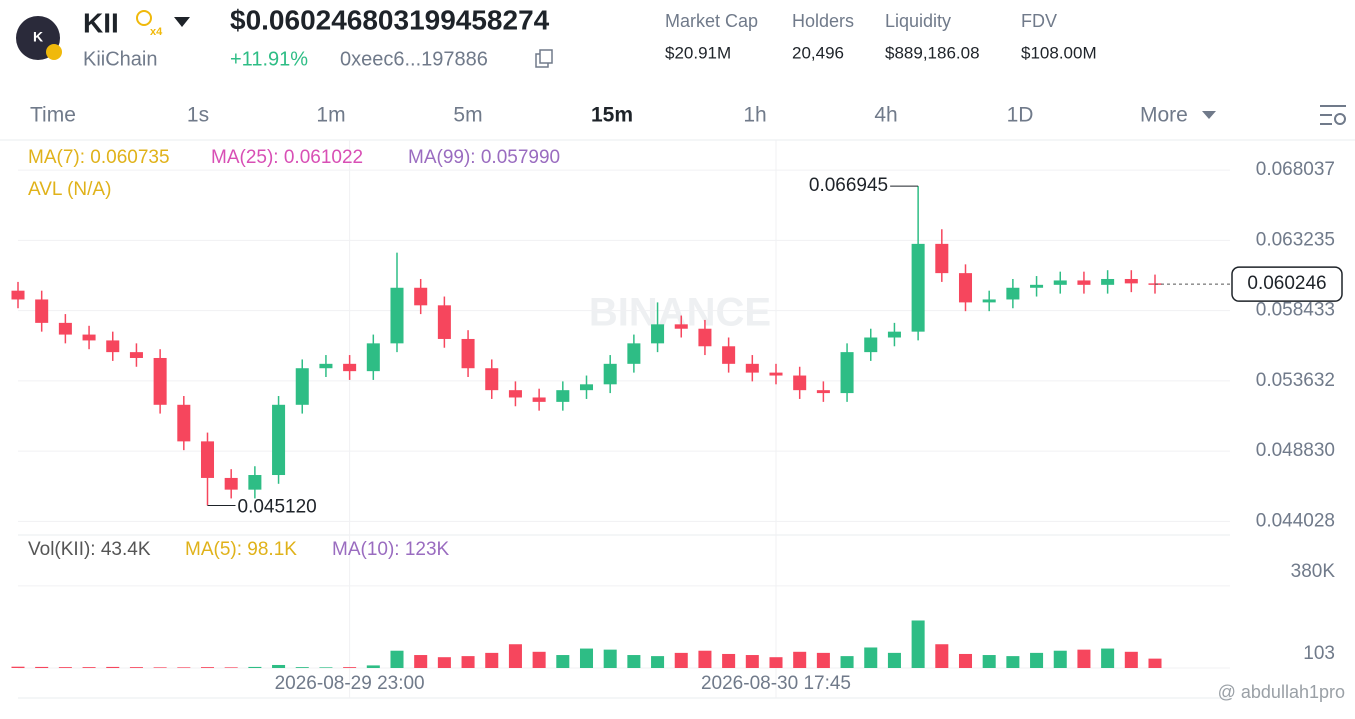 The image size is (1355, 719). I want to click on current-price-label: 0.060246, so click(1286, 283).